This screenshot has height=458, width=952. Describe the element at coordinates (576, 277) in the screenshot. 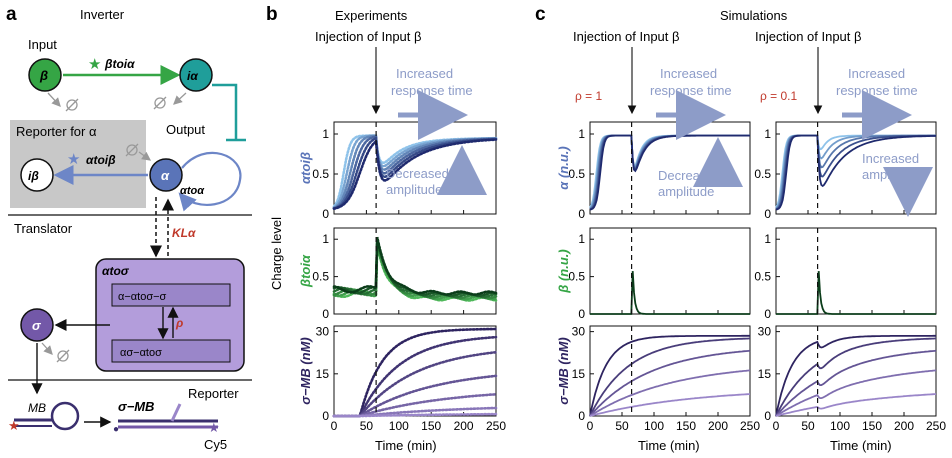

I see `c1-mid-ytick-label: 0.5` at that location.